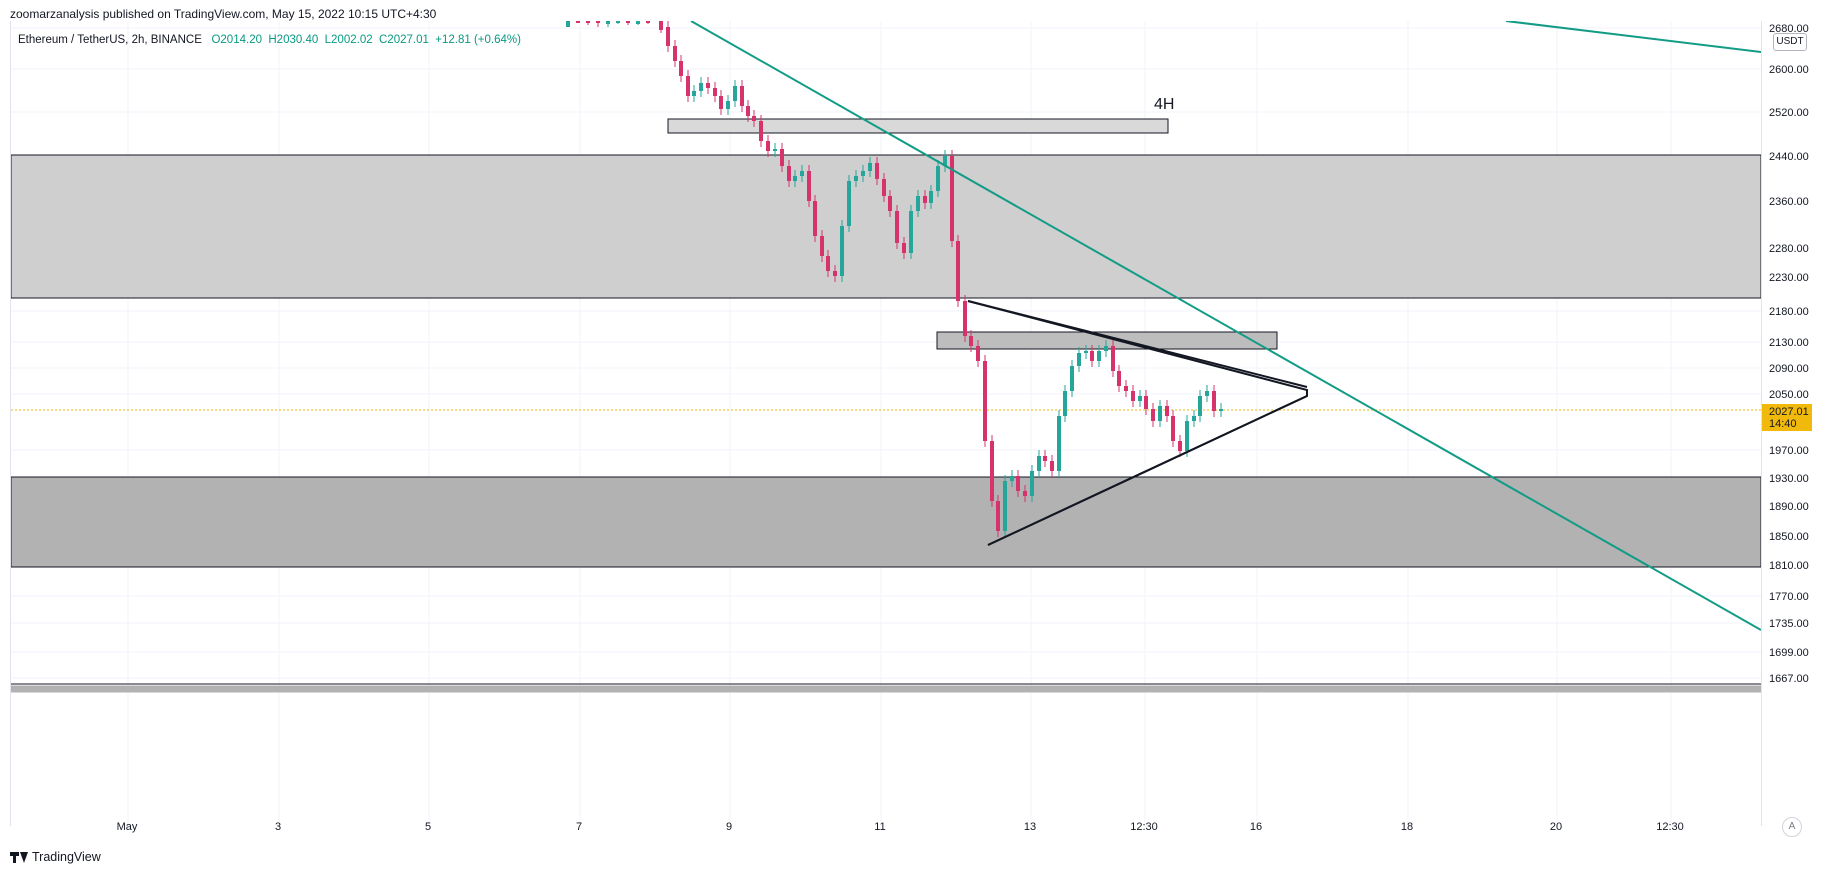  I want to click on time-tick-label: 20, so click(1556, 827).